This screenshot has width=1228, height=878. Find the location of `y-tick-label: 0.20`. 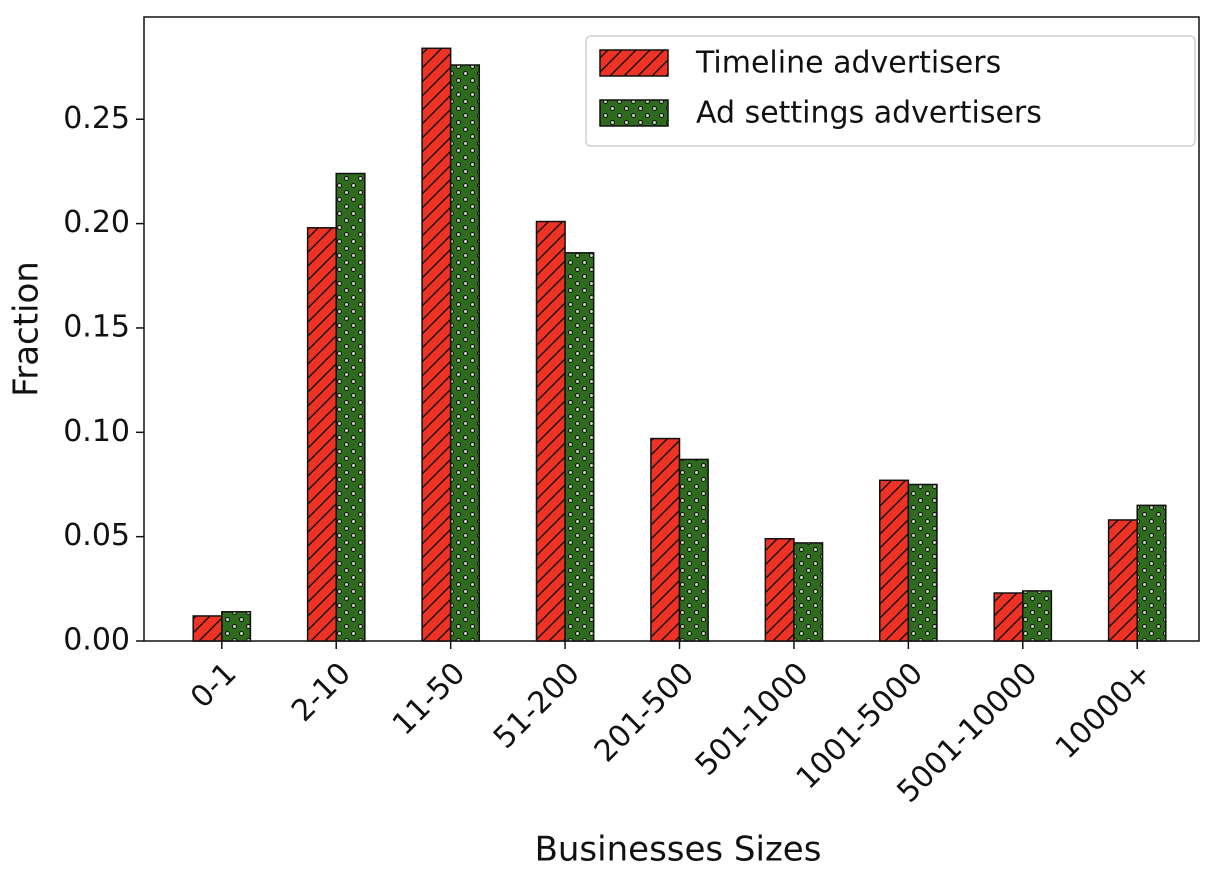

y-tick-label: 0.20 is located at coordinates (96, 222).